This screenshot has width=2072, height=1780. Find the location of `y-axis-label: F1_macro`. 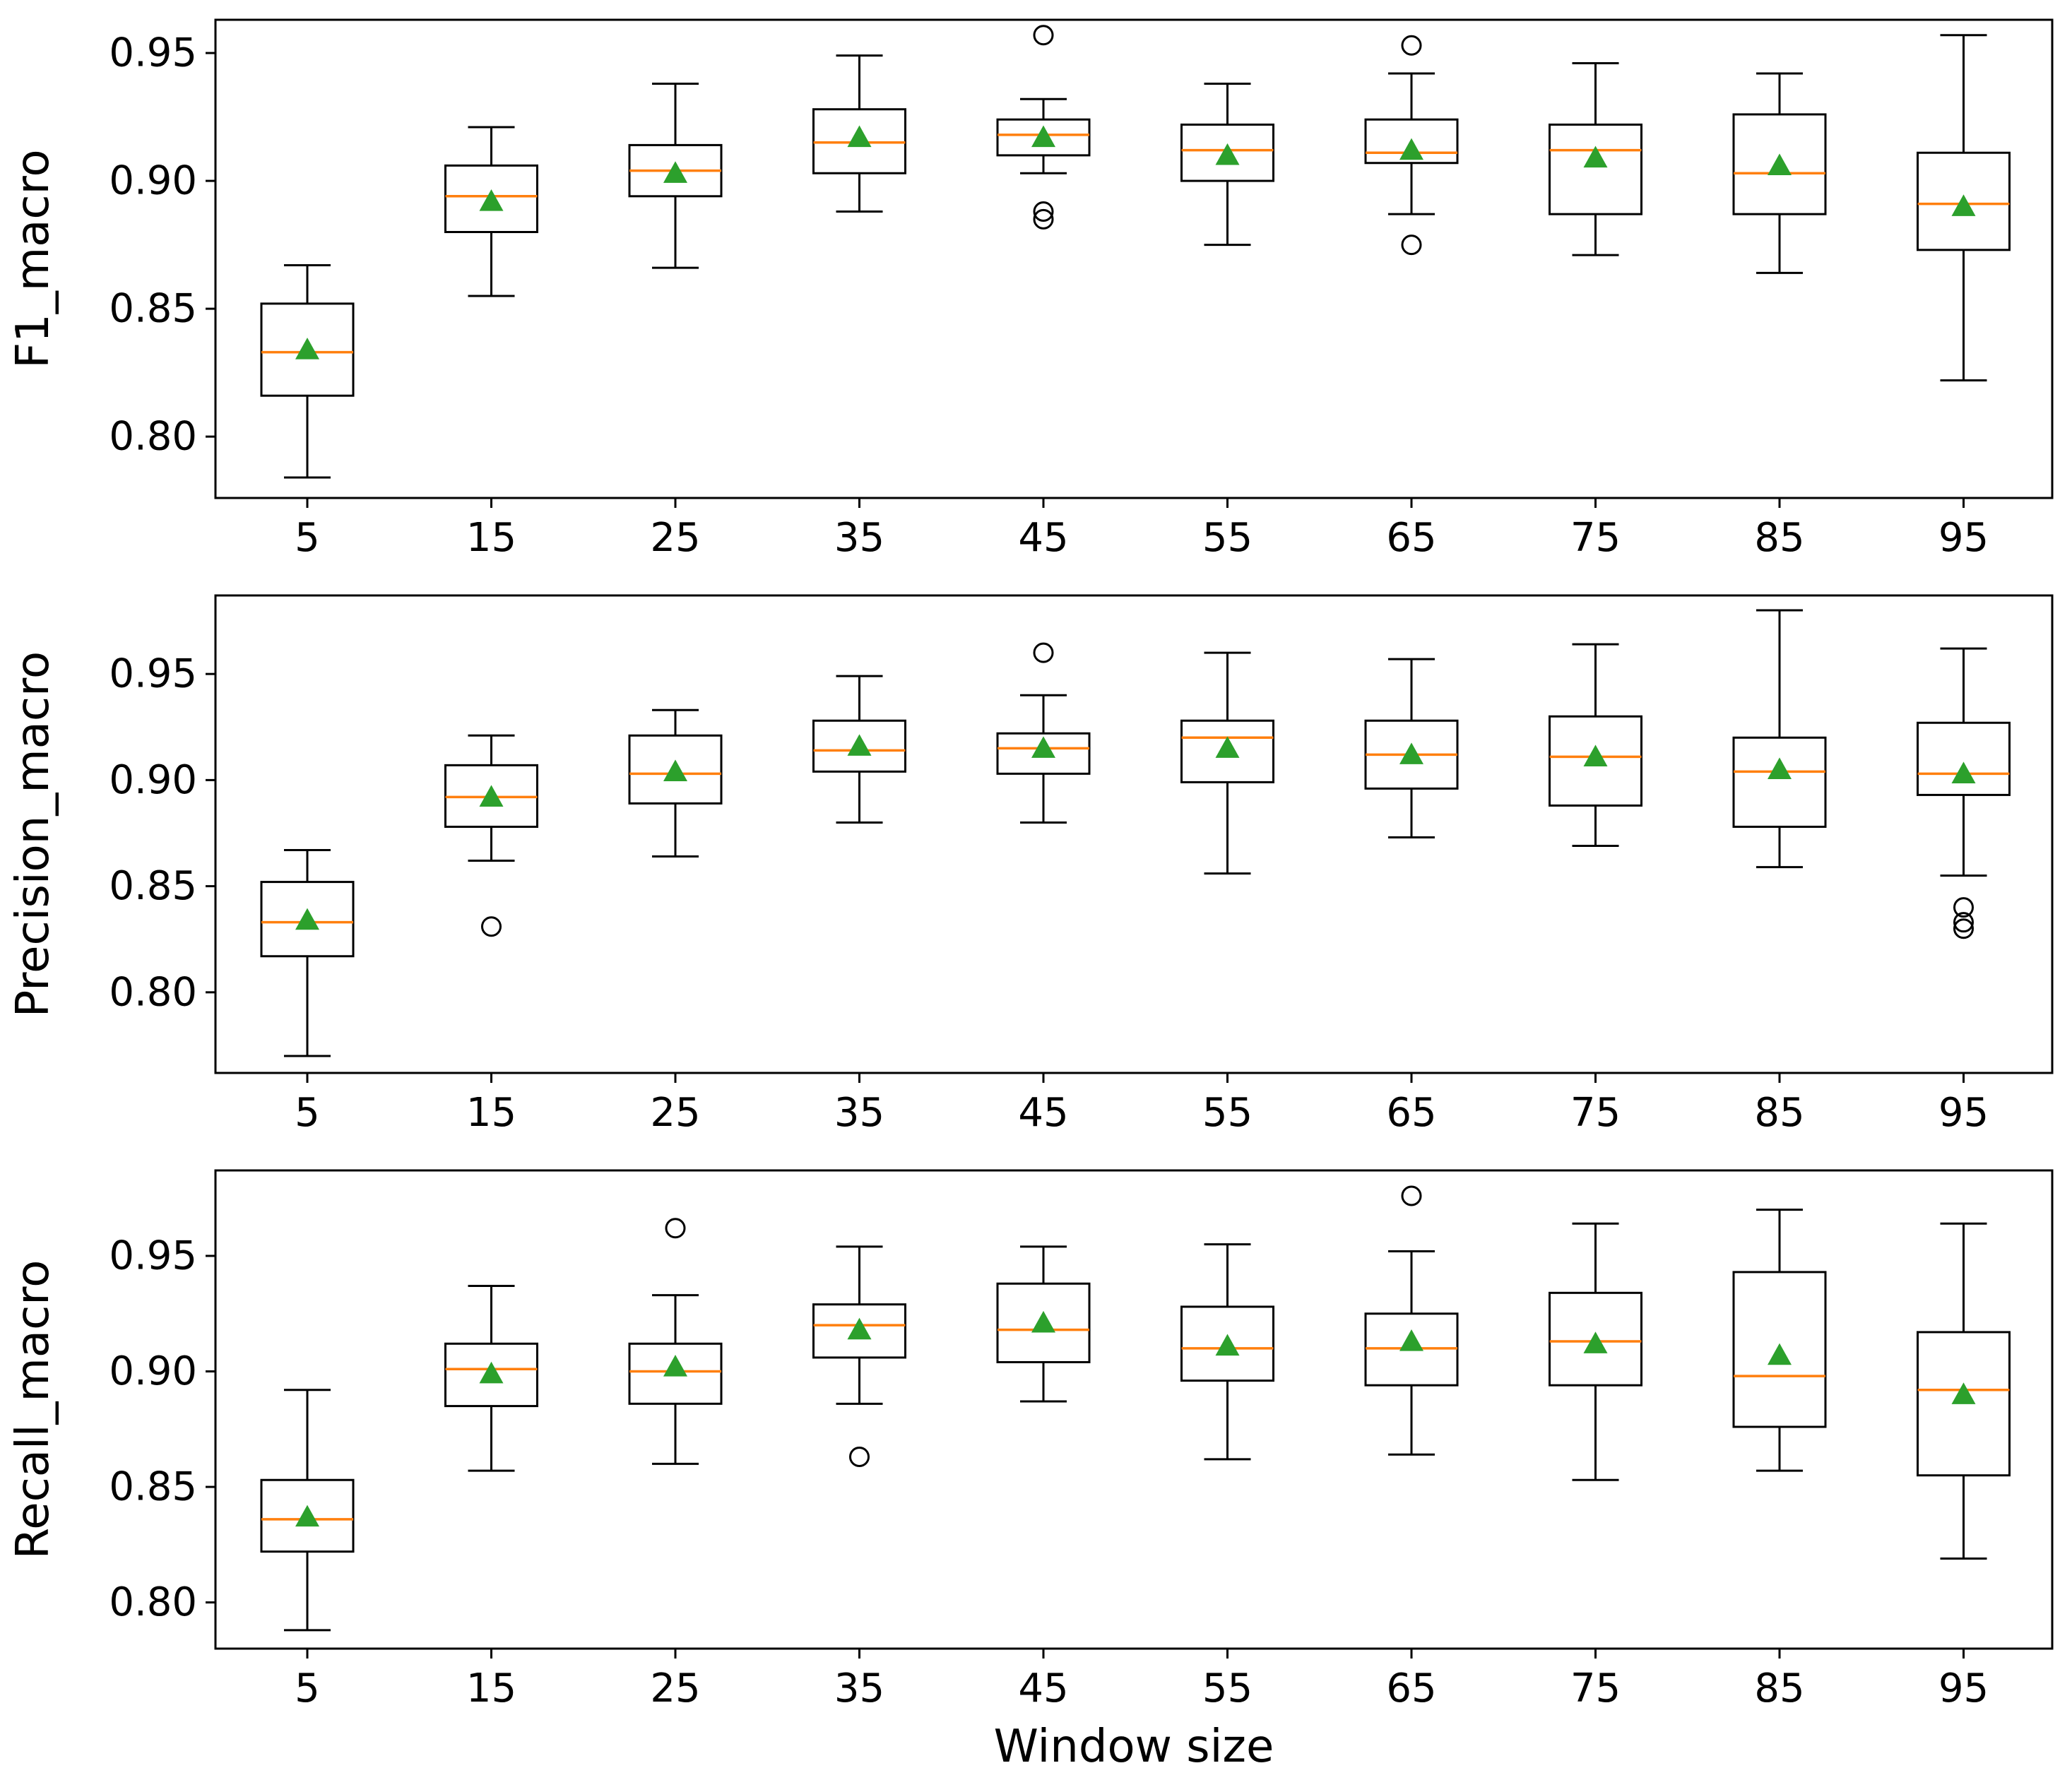

y-axis-label: F1_macro is located at coordinates (33, 258).